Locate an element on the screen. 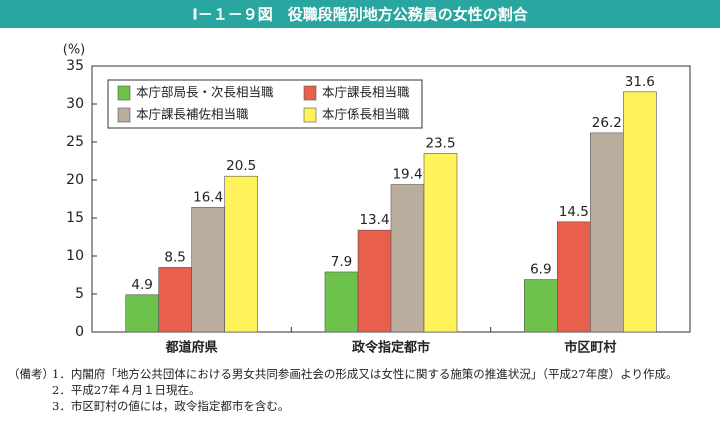 This screenshot has width=720, height=426. value-label: 4.9 is located at coordinates (141, 285).